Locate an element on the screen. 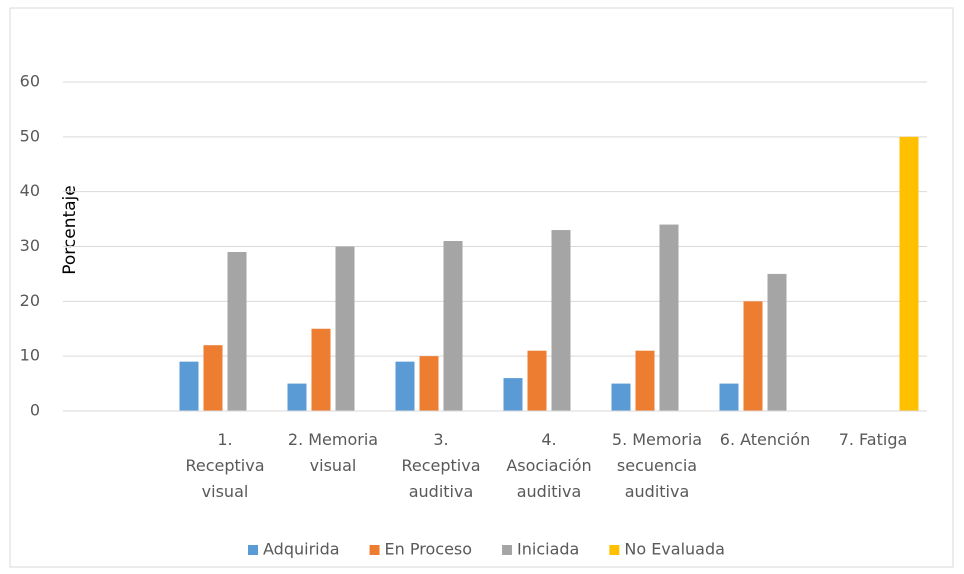 This screenshot has height=574, width=964. legend-label: En Proceso is located at coordinates (428, 549).